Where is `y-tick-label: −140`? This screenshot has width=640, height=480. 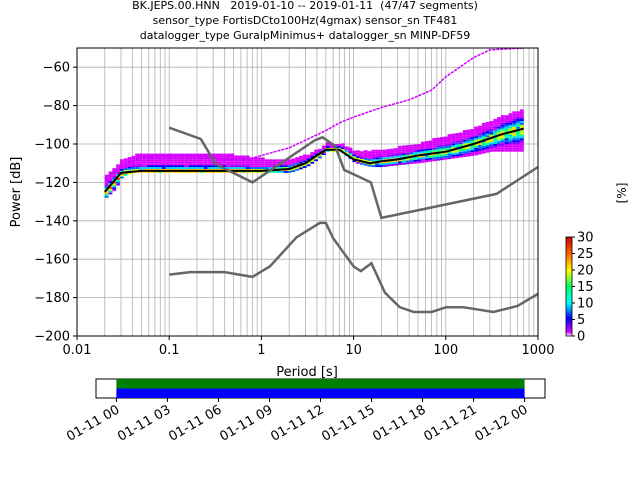
y-tick-label: −140 is located at coordinates (52, 221).